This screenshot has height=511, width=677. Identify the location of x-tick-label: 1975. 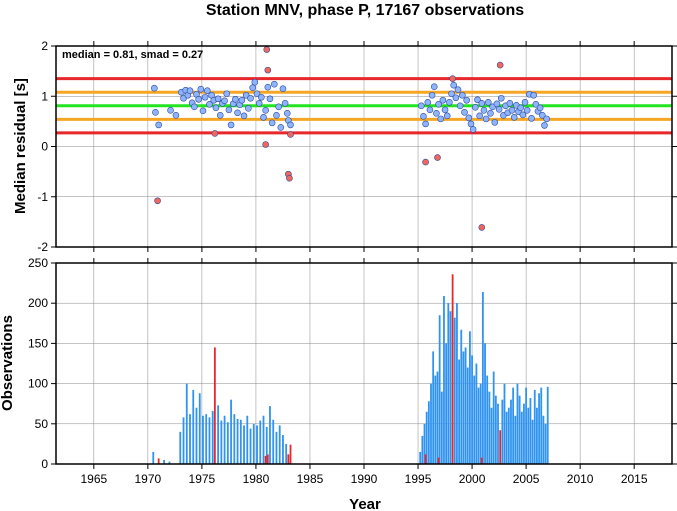
(202, 479).